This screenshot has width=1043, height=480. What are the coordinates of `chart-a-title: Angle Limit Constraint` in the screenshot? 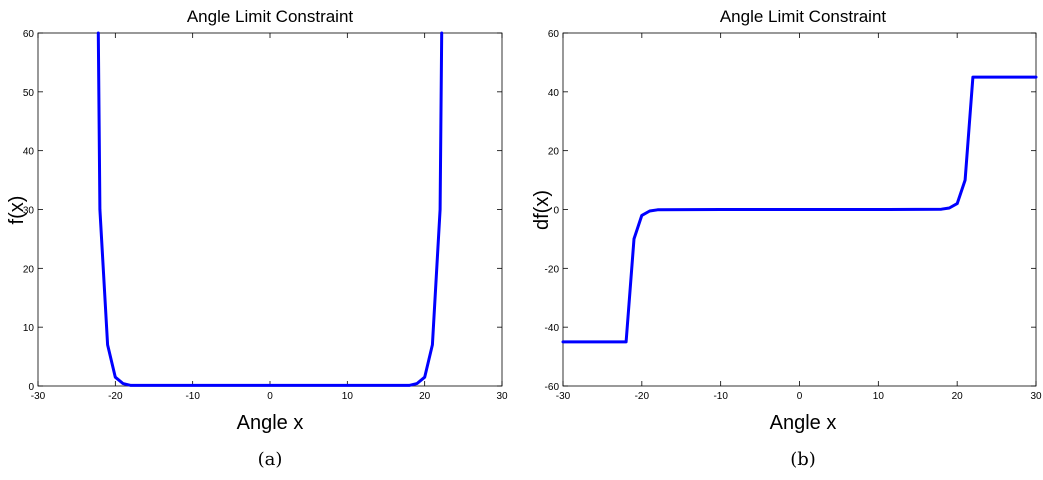 It's located at (270, 16).